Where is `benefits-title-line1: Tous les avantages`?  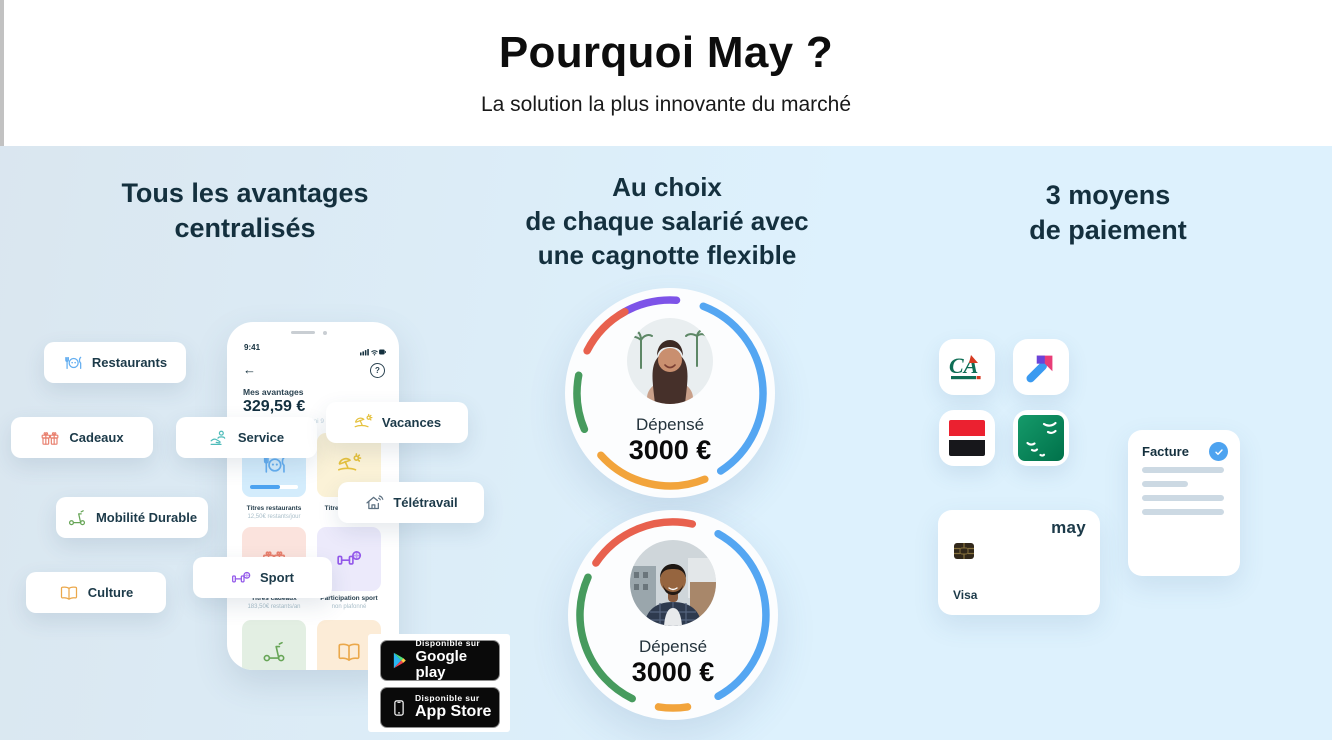 benefits-title-line1: Tous les avantages is located at coordinates (245, 193).